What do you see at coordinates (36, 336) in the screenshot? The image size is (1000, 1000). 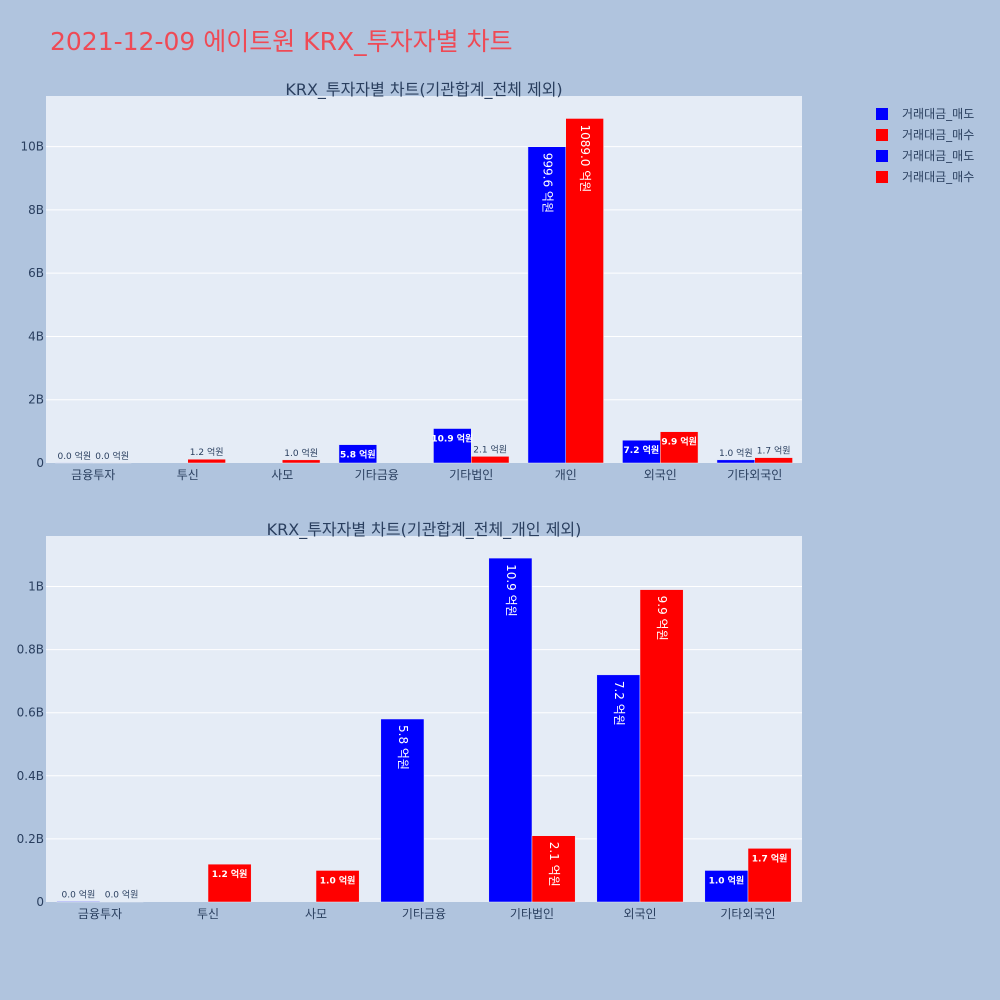 I see `y-tick-label: 4B` at bounding box center [36, 336].